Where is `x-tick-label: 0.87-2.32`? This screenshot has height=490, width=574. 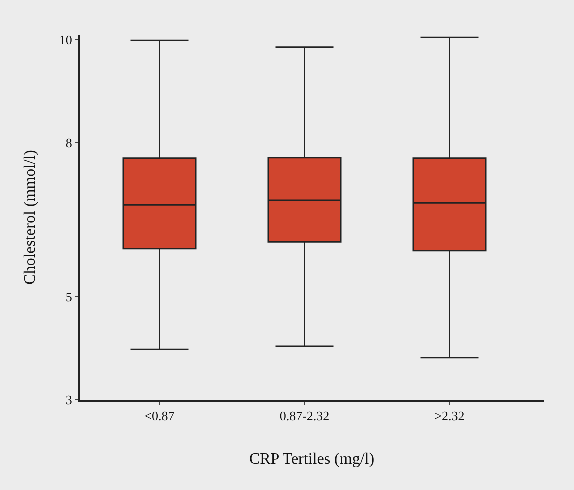
x-tick-label: 0.87-2.32 is located at coordinates (305, 416).